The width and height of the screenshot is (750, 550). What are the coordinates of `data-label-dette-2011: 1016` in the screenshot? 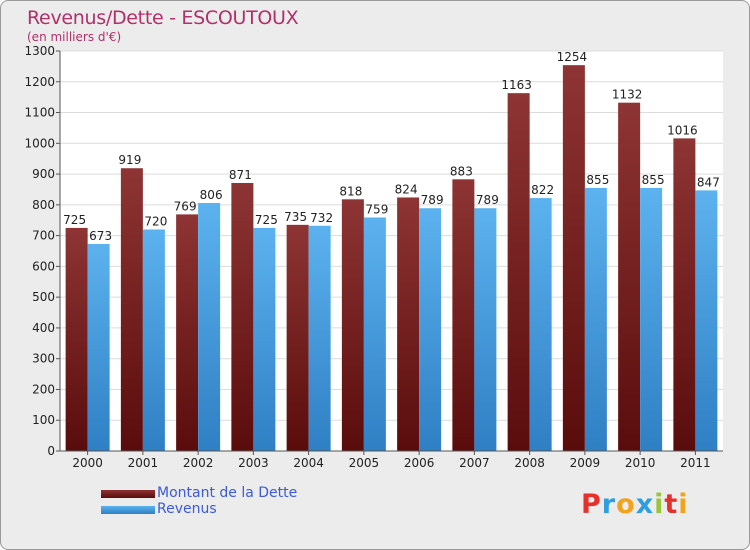 It's located at (682, 130).